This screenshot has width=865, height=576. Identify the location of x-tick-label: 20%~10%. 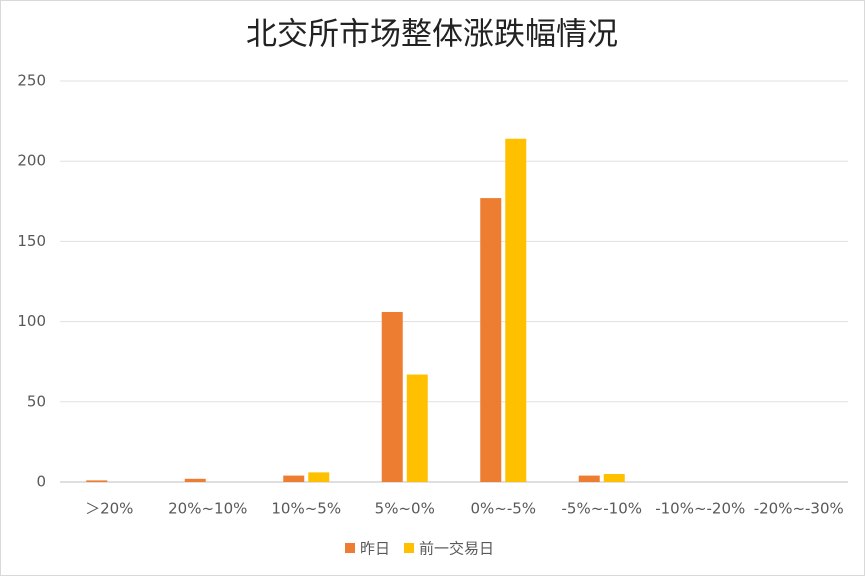
(207, 509).